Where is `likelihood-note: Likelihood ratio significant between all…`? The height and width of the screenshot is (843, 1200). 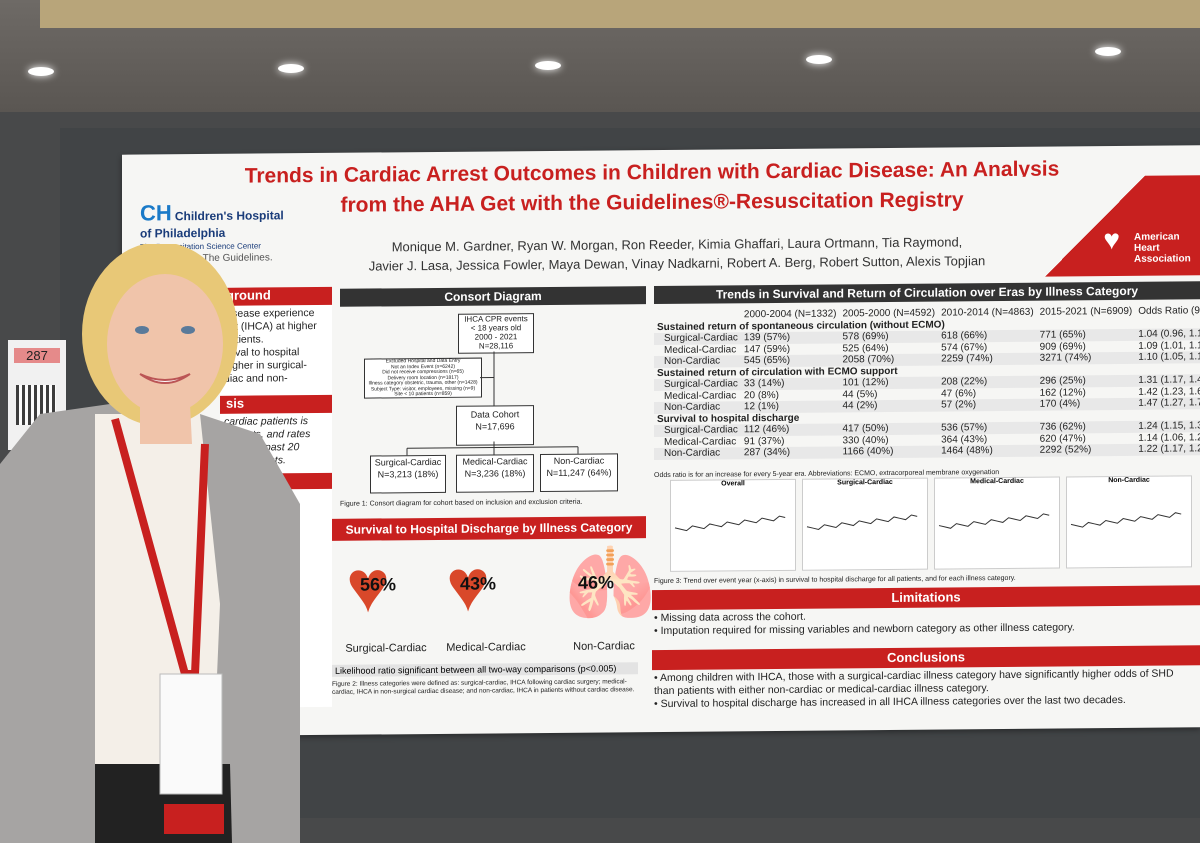 likelihood-note: Likelihood ratio significant between all… is located at coordinates (485, 669).